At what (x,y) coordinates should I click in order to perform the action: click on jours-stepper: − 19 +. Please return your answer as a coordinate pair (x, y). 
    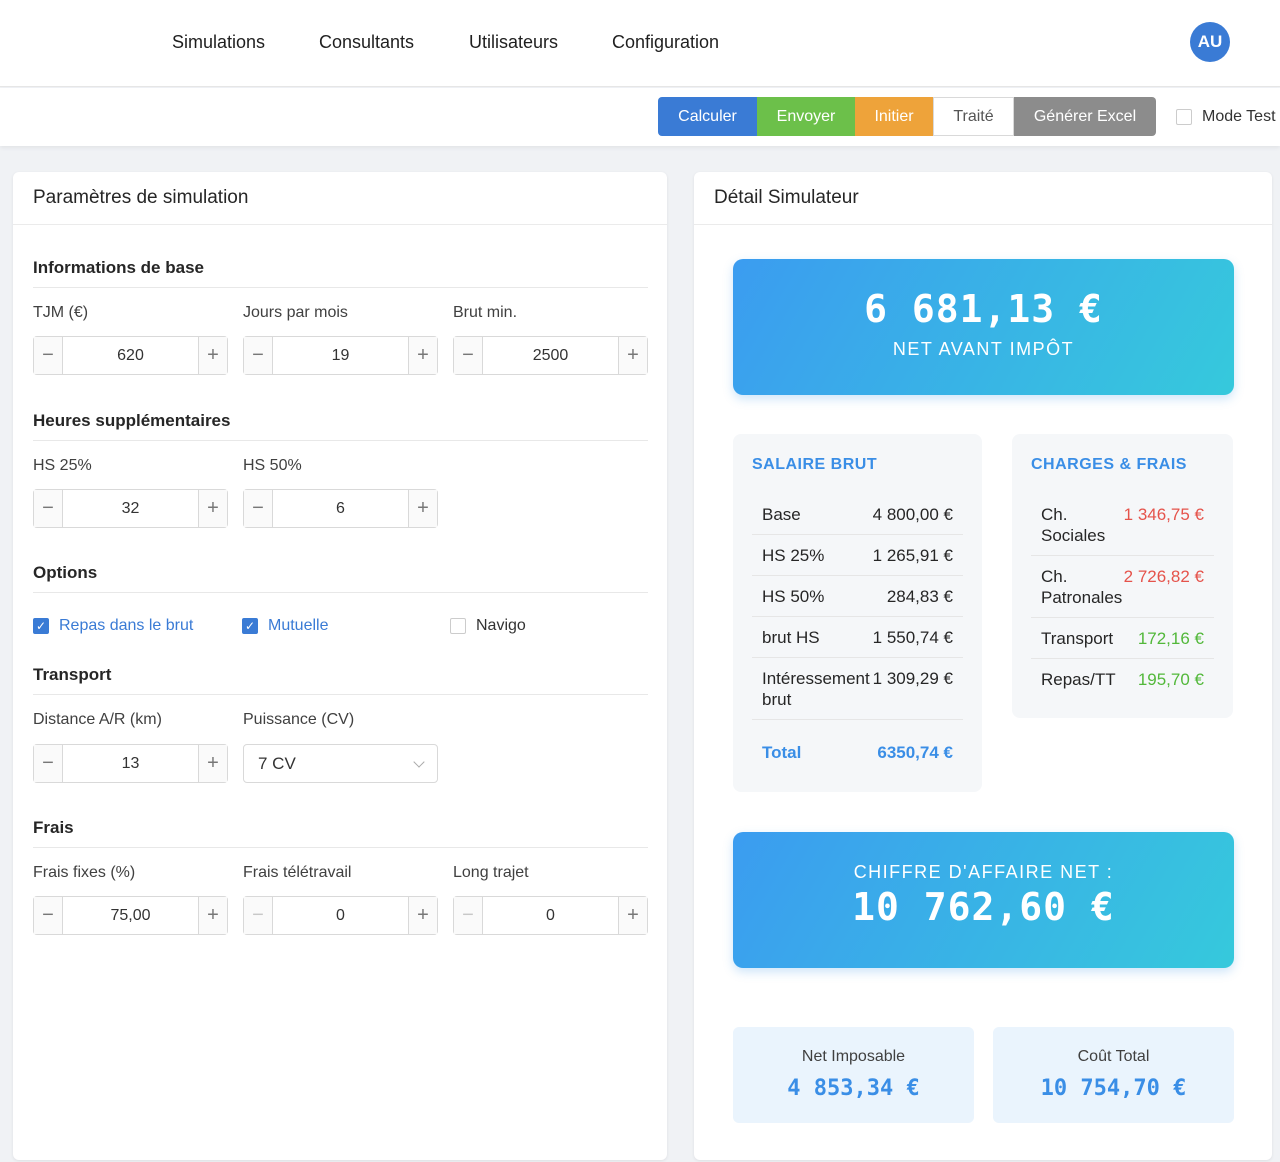
    Looking at the image, I should click on (340, 355).